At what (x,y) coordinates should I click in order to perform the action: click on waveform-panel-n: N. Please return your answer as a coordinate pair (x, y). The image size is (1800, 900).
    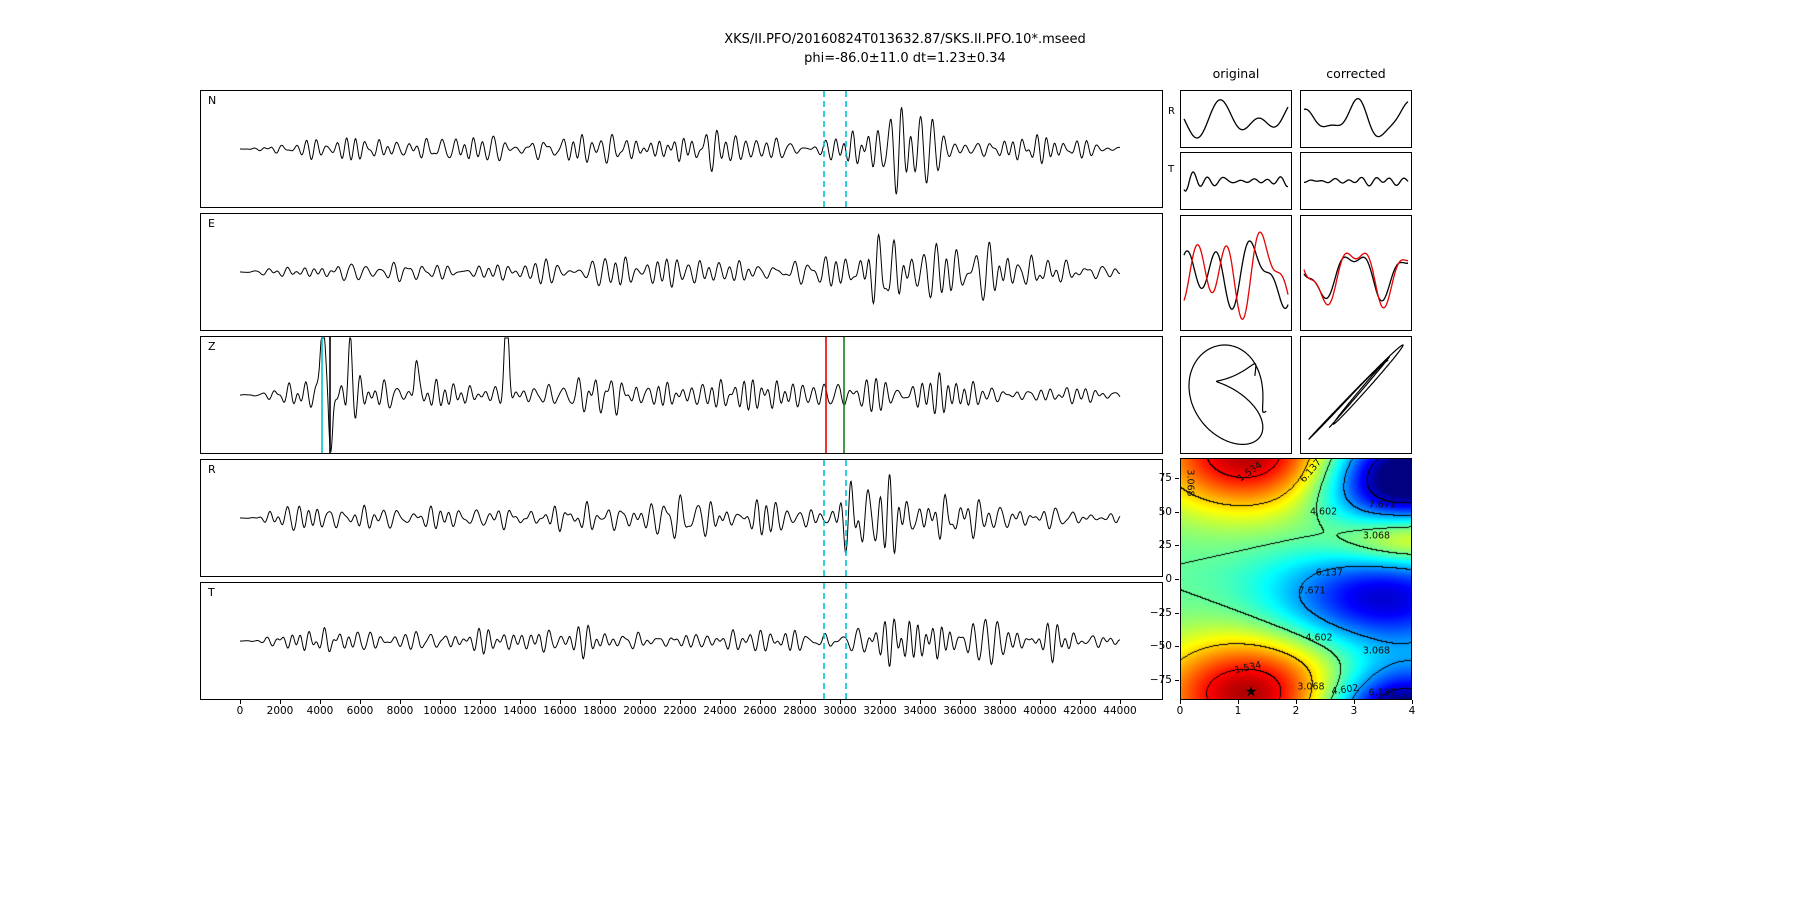
    Looking at the image, I should click on (681, 149).